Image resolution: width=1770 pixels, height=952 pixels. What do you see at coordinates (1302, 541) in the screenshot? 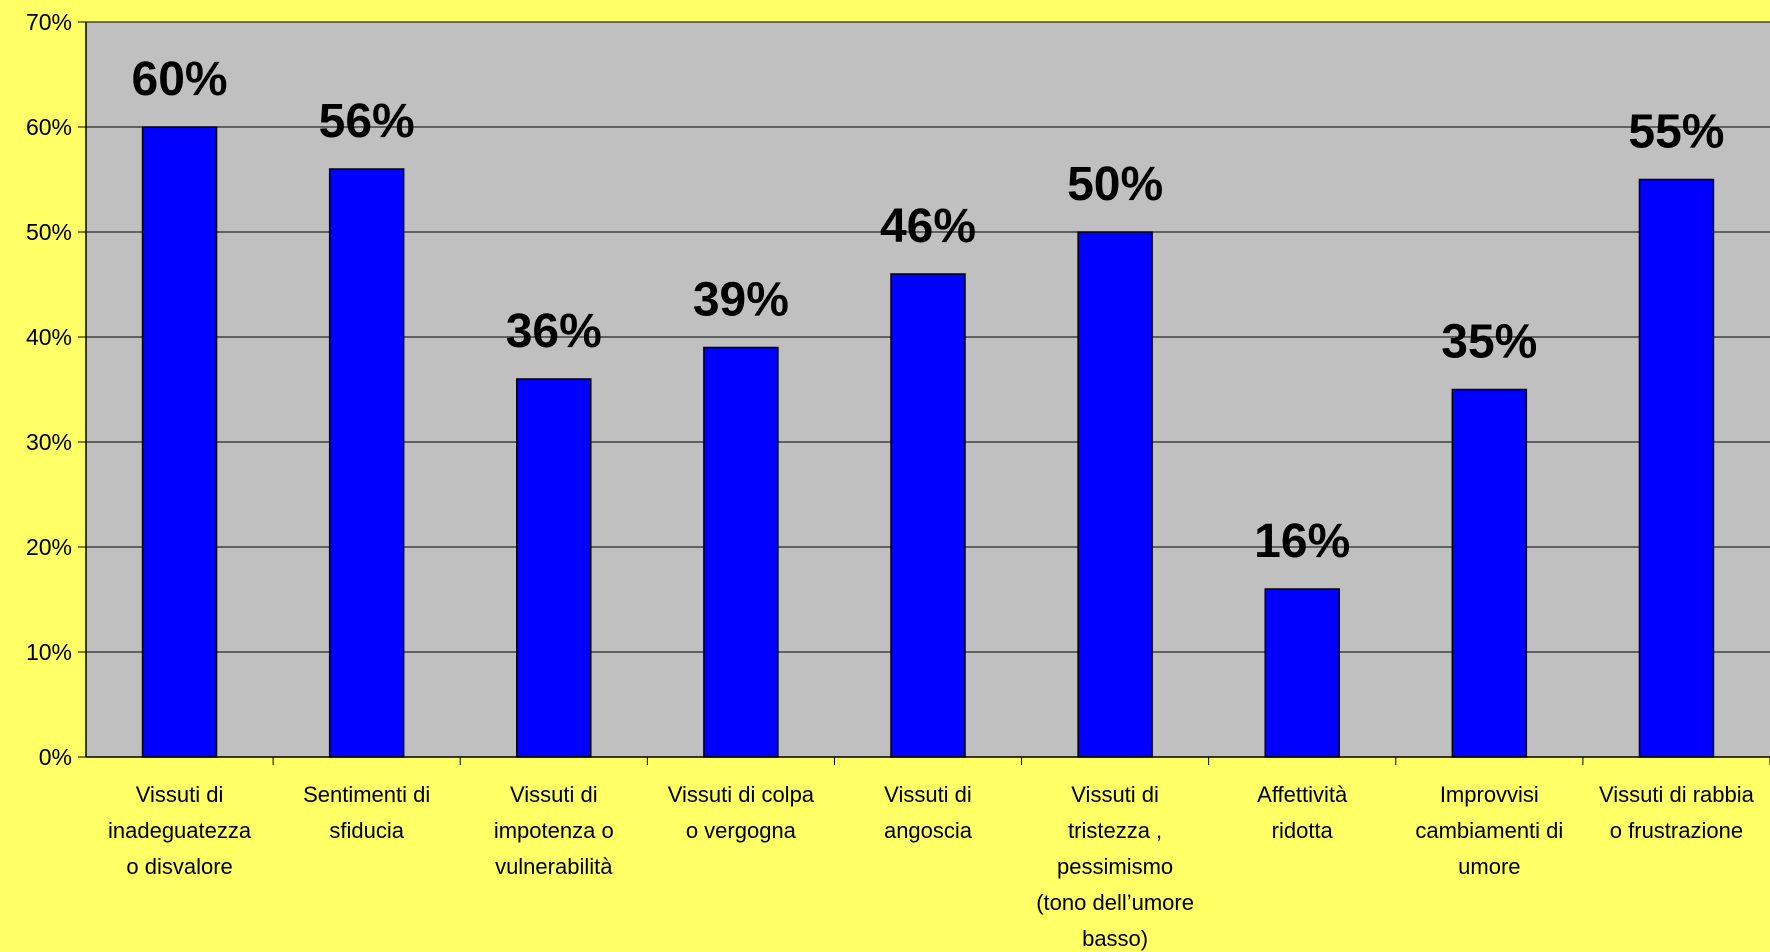
I see `data-label: 16%` at bounding box center [1302, 541].